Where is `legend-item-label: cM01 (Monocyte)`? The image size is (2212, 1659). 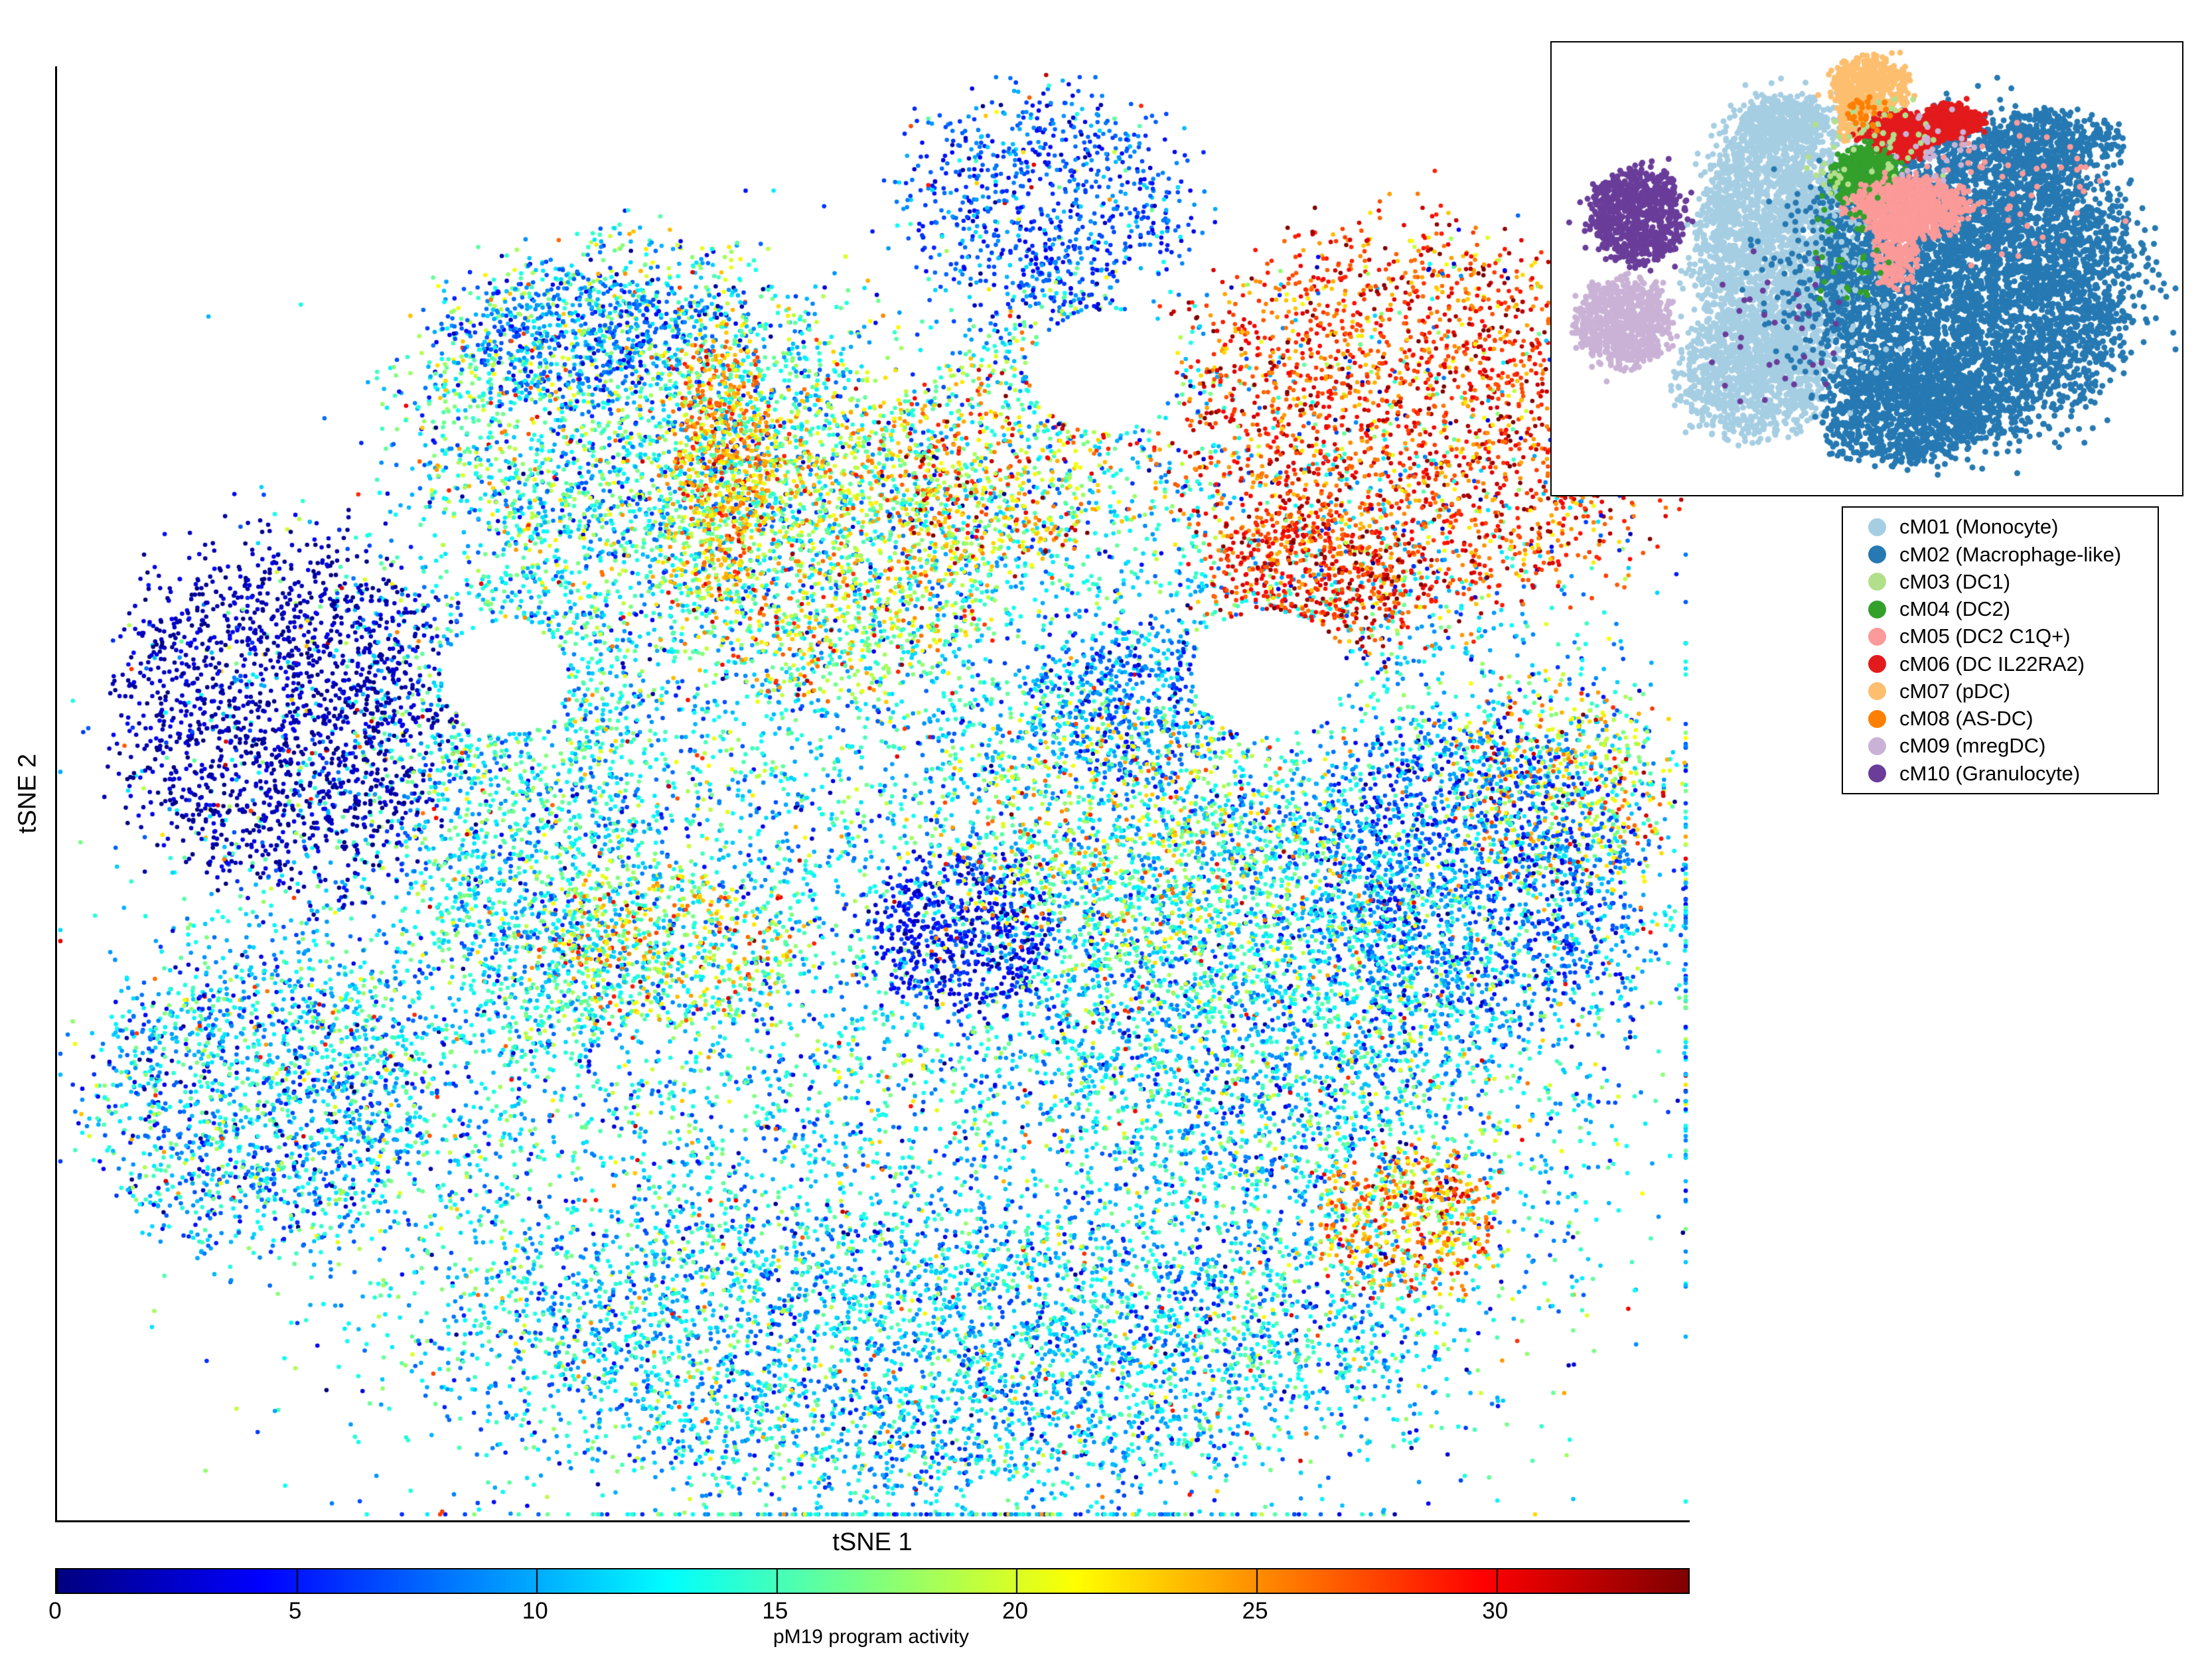
legend-item-label: cM01 (Monocyte) is located at coordinates (1979, 527).